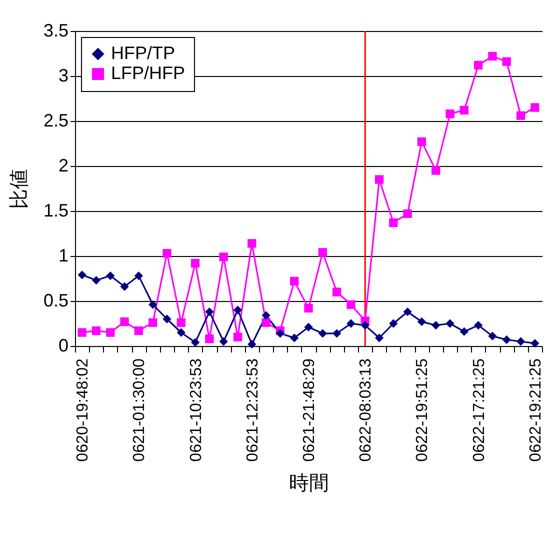 The width and height of the screenshot is (558, 541). I want to click on y-tick-label: 3.5, so click(55, 30).